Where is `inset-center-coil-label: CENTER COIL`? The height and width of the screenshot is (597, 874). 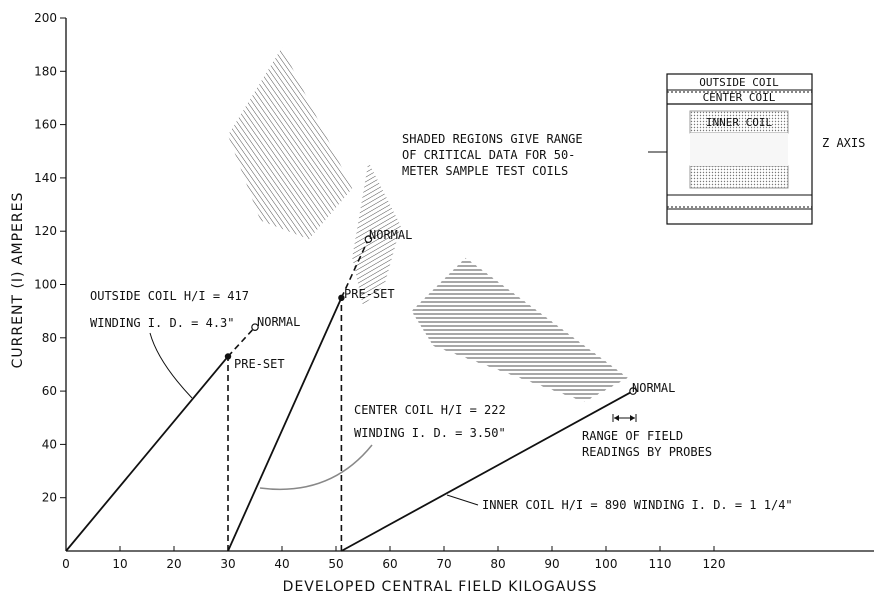 inset-center-coil-label: CENTER COIL is located at coordinates (739, 97).